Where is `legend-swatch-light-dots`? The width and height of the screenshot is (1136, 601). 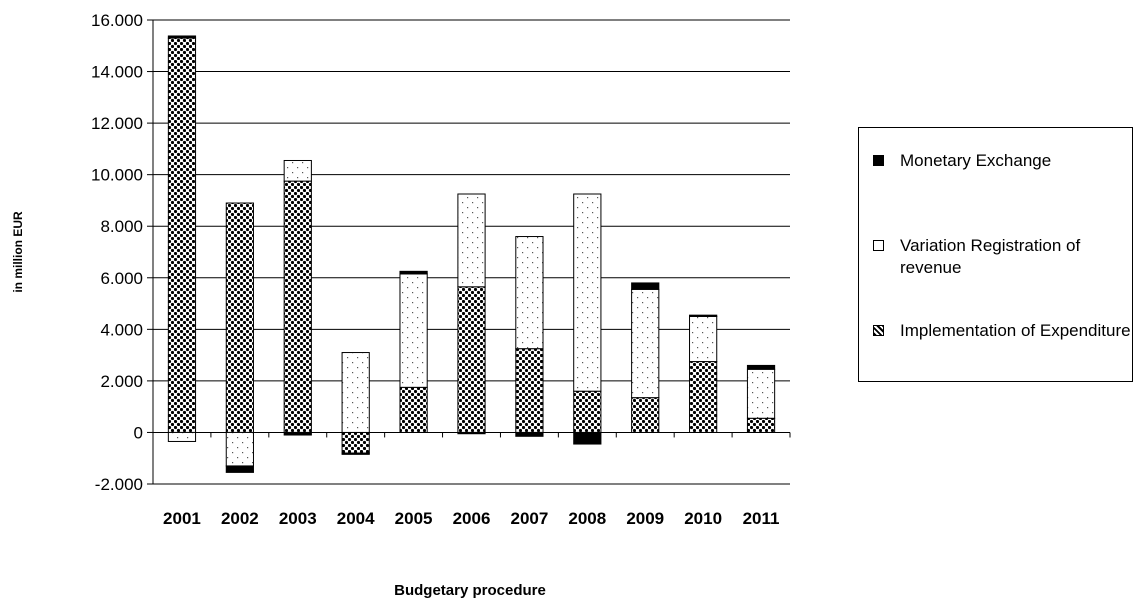 legend-swatch-light-dots is located at coordinates (878, 245).